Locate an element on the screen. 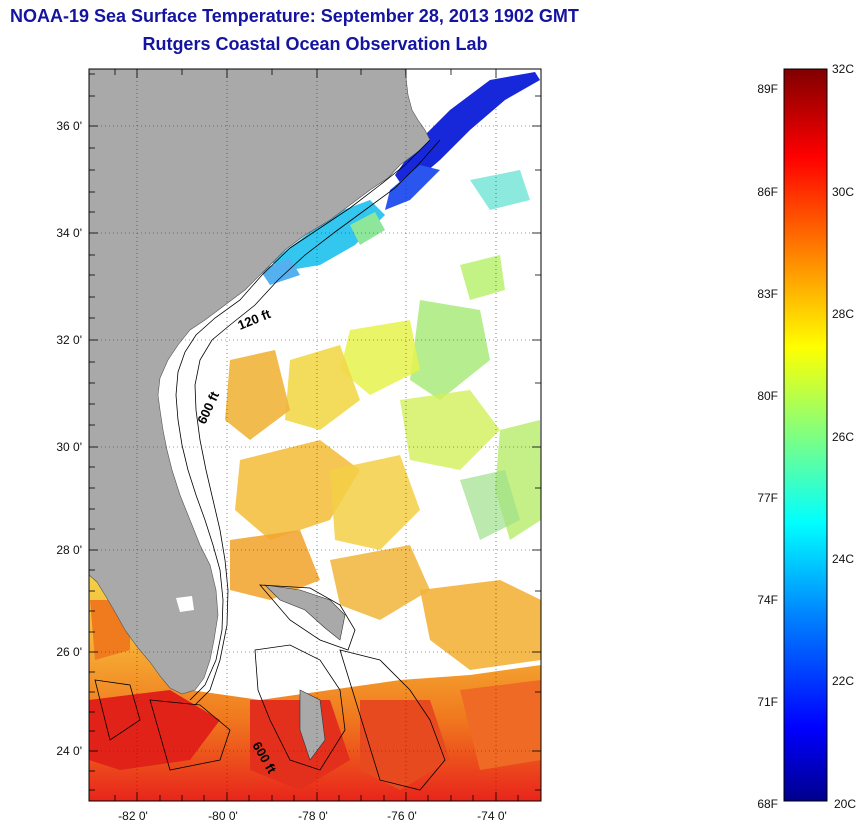 The image size is (865, 832). colorbar-label-30c: 30C is located at coordinates (843, 192).